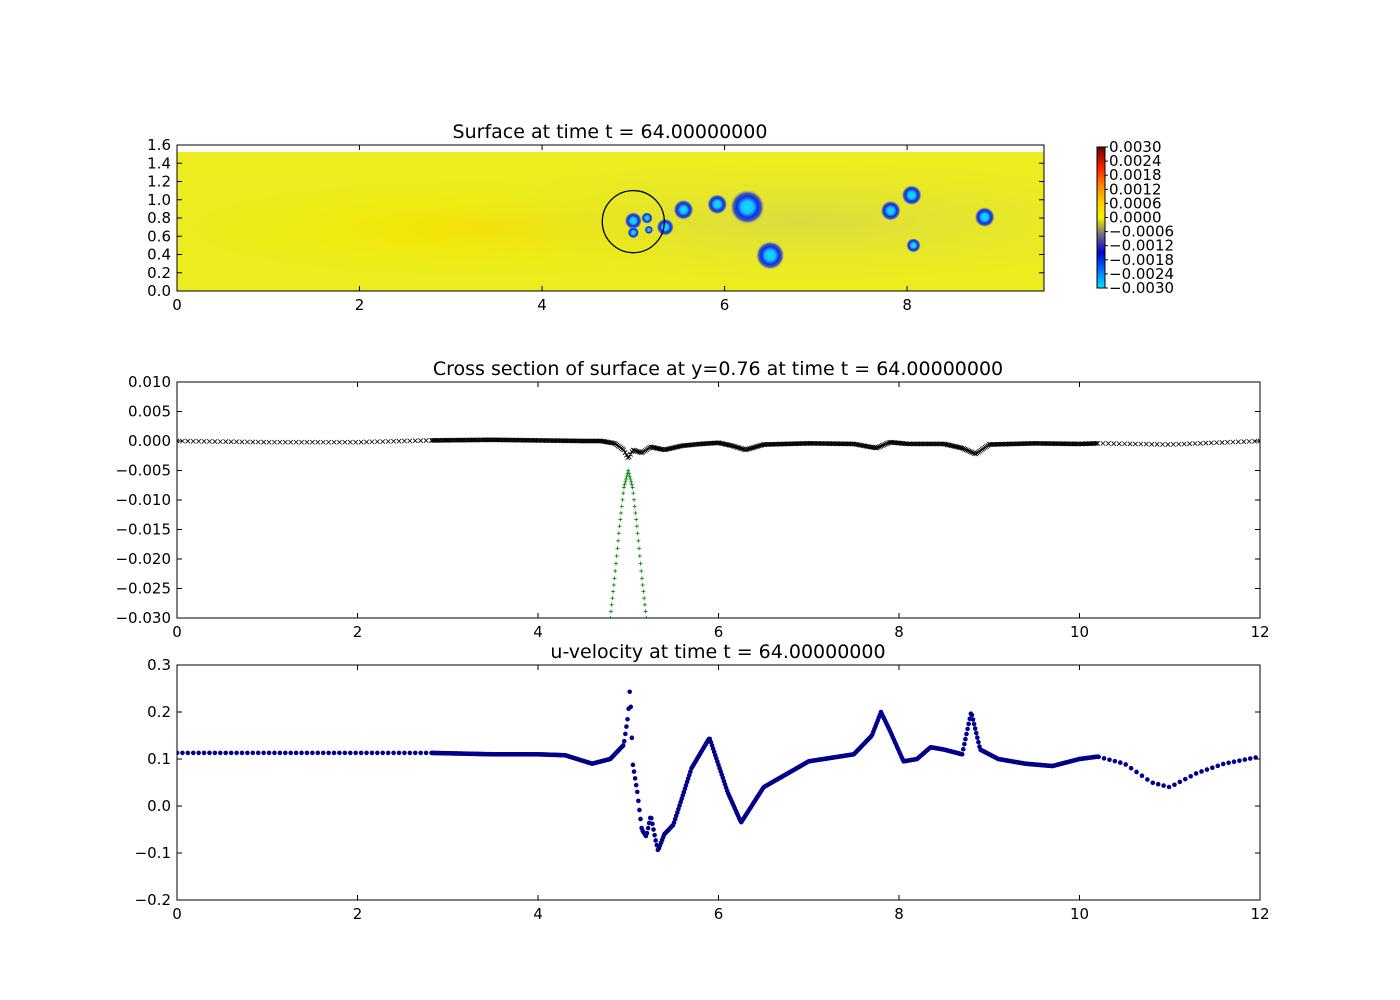 The image size is (1400, 1000). Describe the element at coordinates (159, 145) in the screenshot. I see `y-tick-label: 1.6` at that location.